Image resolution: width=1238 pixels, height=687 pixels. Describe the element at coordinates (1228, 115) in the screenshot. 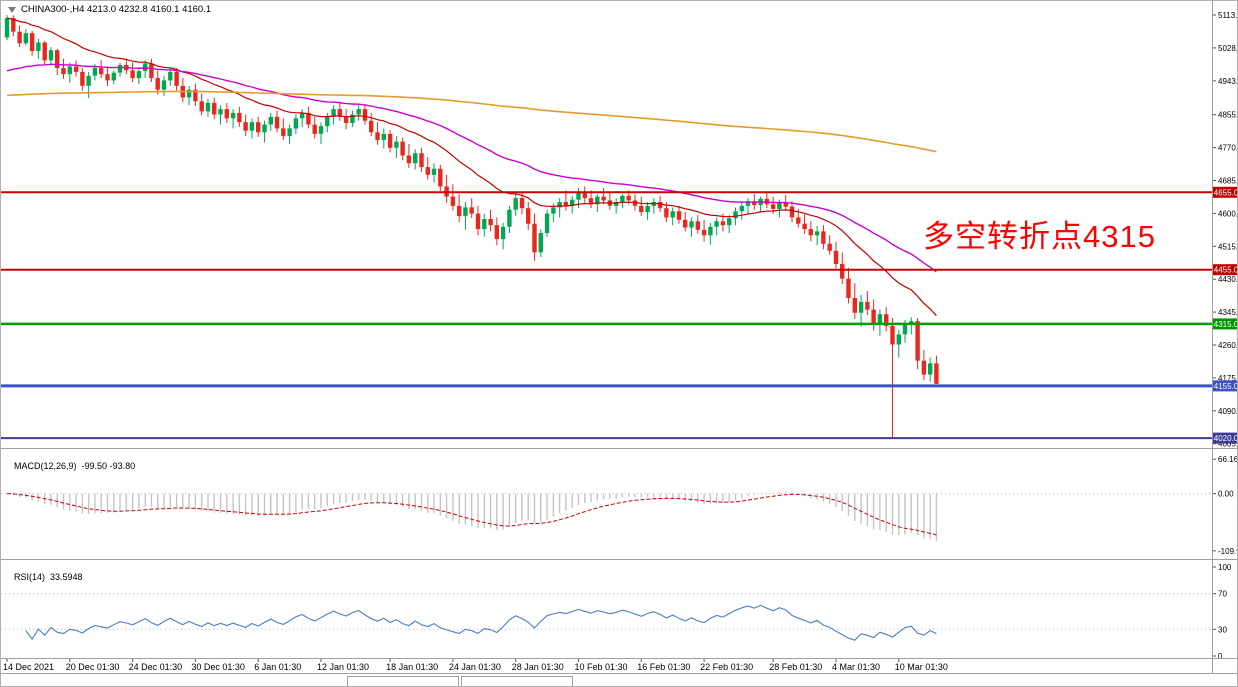

I see `price-axis-label: 4855.5` at that location.